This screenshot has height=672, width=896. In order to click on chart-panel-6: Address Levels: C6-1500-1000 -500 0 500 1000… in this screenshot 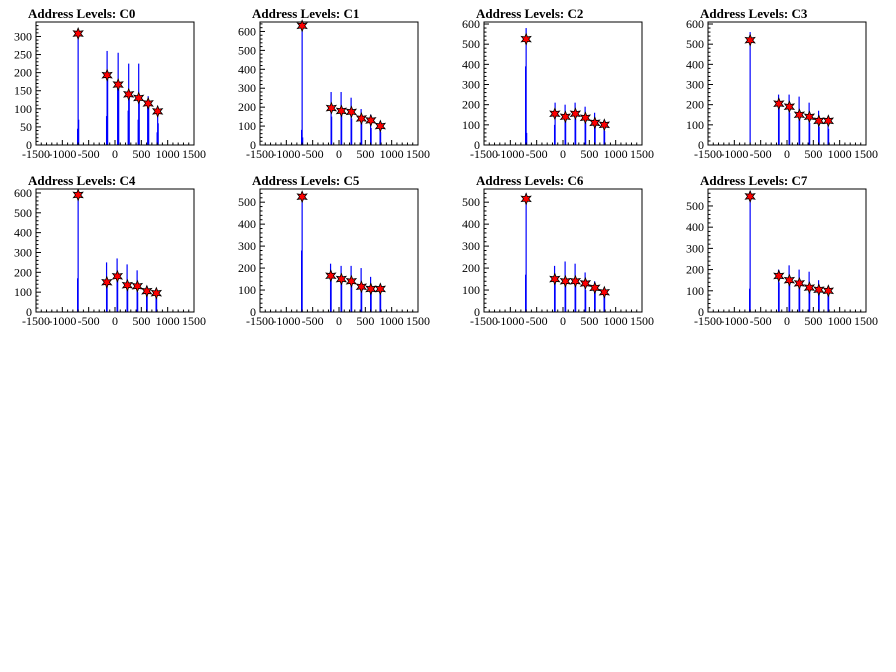, I will do `click(558, 250)`.